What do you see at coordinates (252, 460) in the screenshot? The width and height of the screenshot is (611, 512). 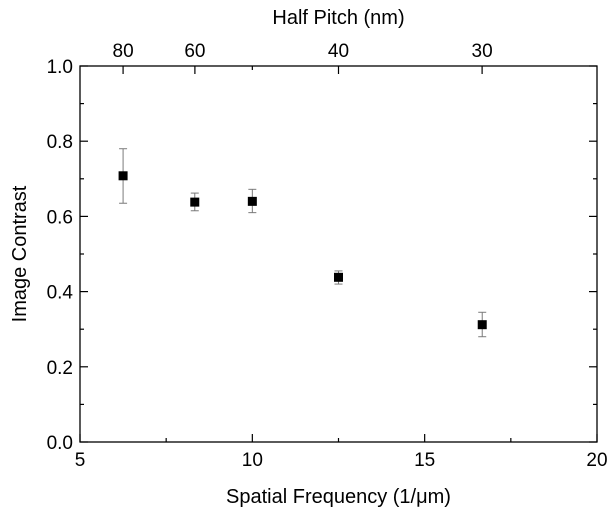 I see `x-tick-label: 10` at bounding box center [252, 460].